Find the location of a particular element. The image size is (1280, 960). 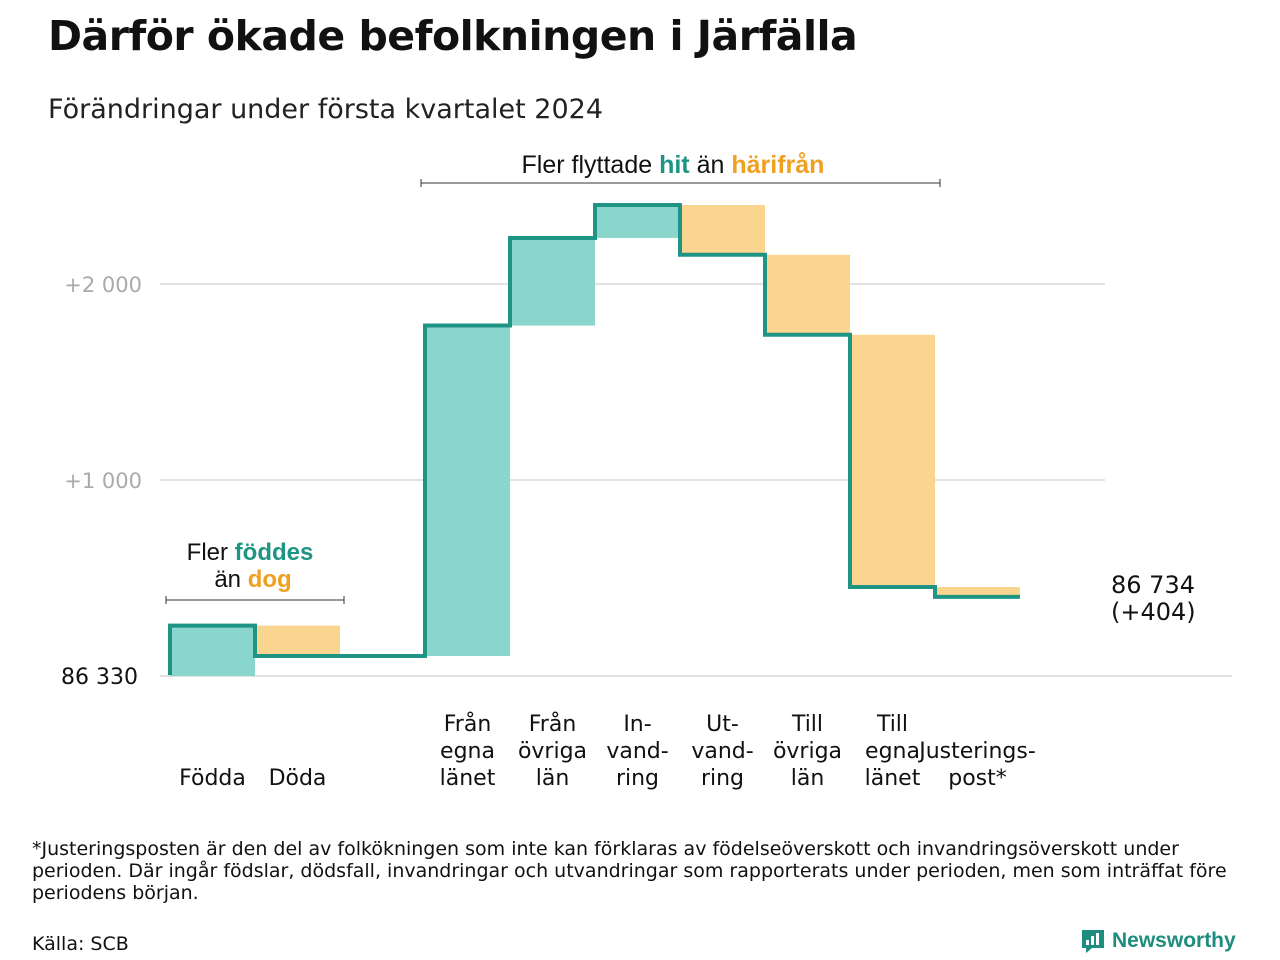

x-category-label-line: Döda is located at coordinates (298, 778).